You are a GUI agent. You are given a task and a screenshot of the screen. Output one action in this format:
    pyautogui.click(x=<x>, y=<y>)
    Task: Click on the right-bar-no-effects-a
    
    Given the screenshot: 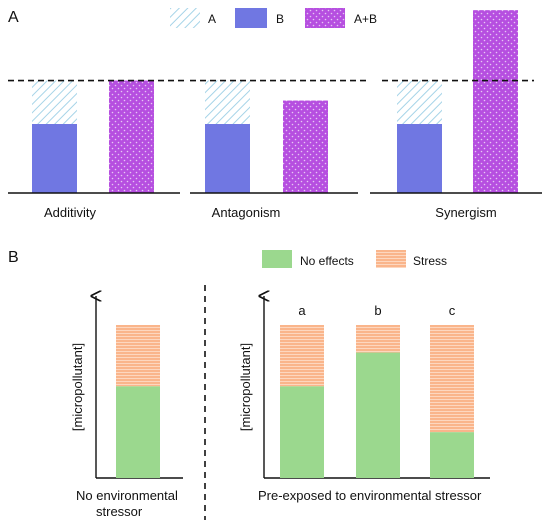 What is the action you would take?
    pyautogui.click(x=302, y=432)
    